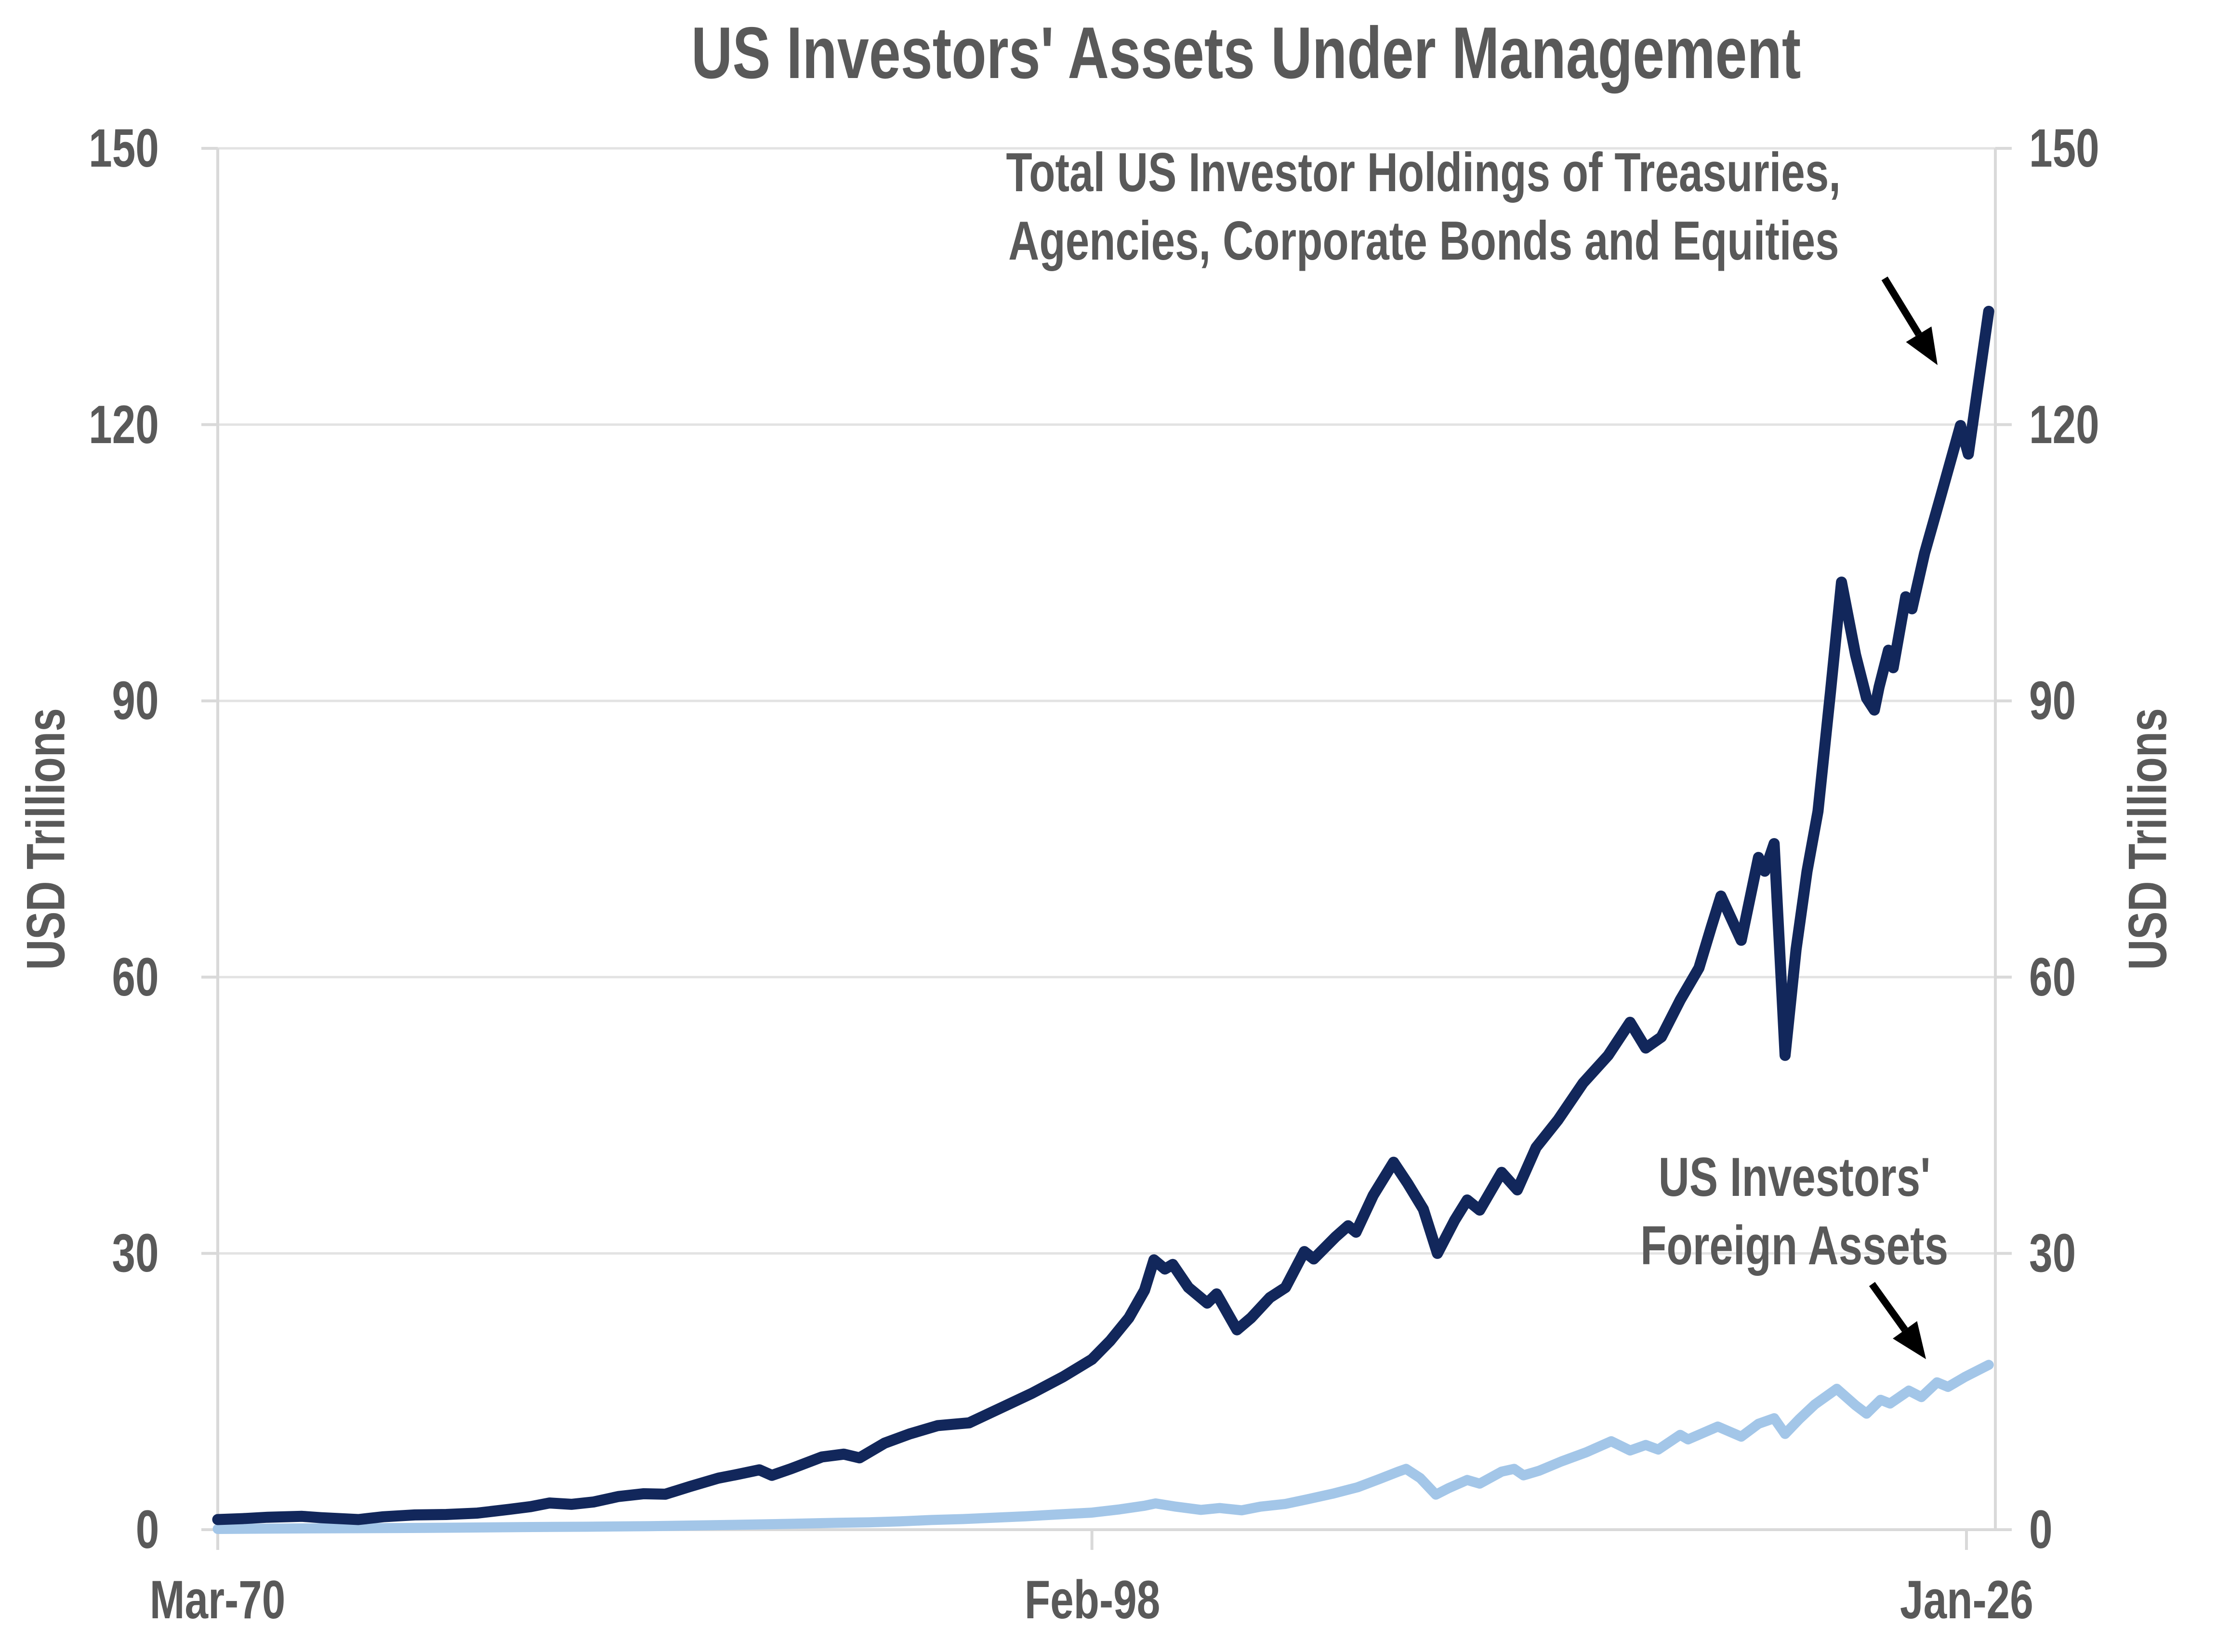  I want to click on y-axis-title-right: USD Trillions, so click(2147, 839).